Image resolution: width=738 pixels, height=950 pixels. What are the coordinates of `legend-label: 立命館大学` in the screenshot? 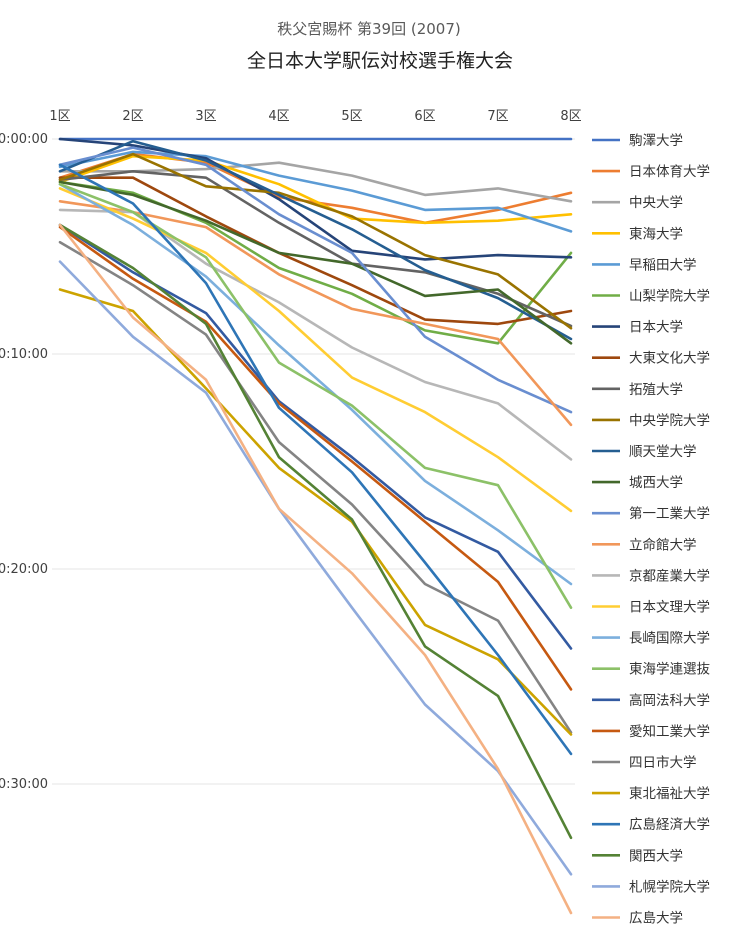 It's located at (663, 544).